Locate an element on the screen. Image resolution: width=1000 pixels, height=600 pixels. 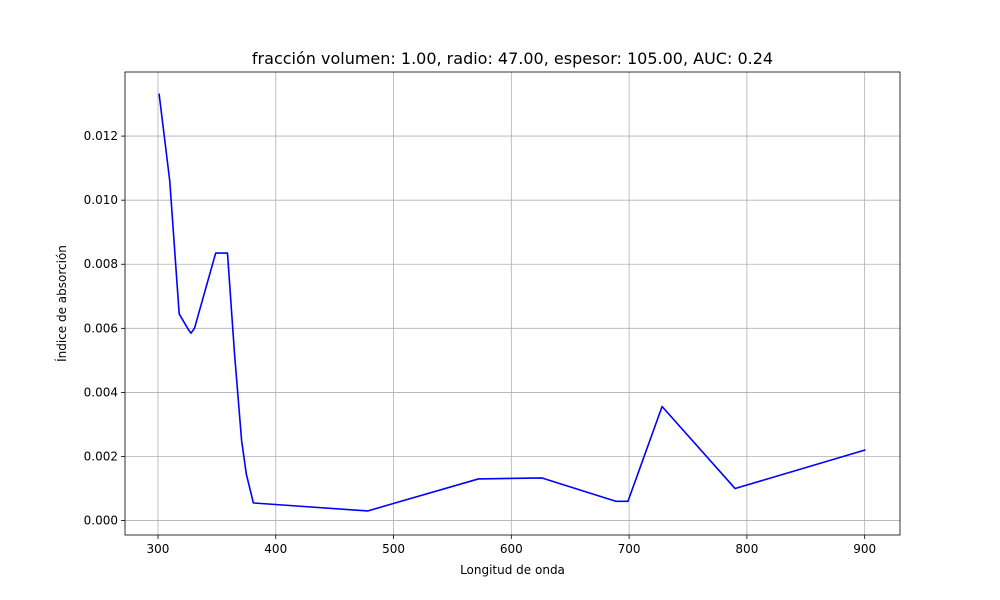
y-tick-label: 0.010 is located at coordinates (101, 200).